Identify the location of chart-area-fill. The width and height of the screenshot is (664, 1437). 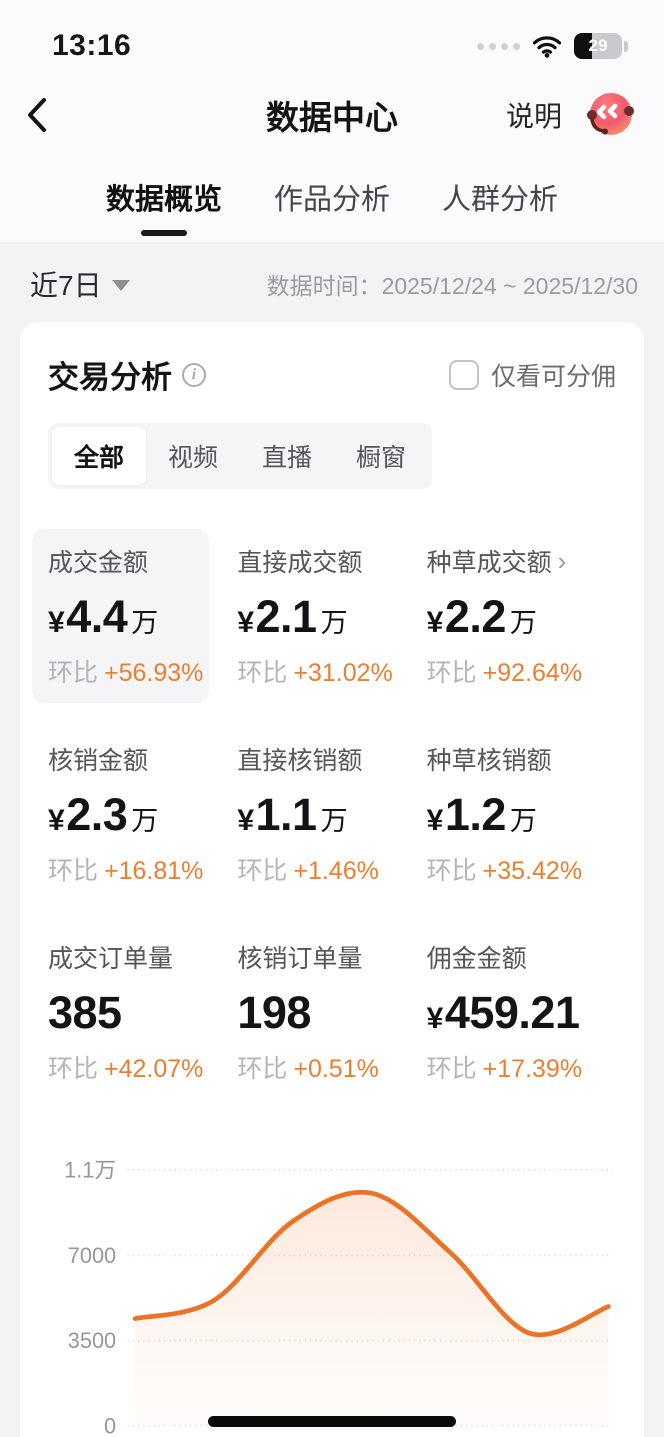
(372, 1309).